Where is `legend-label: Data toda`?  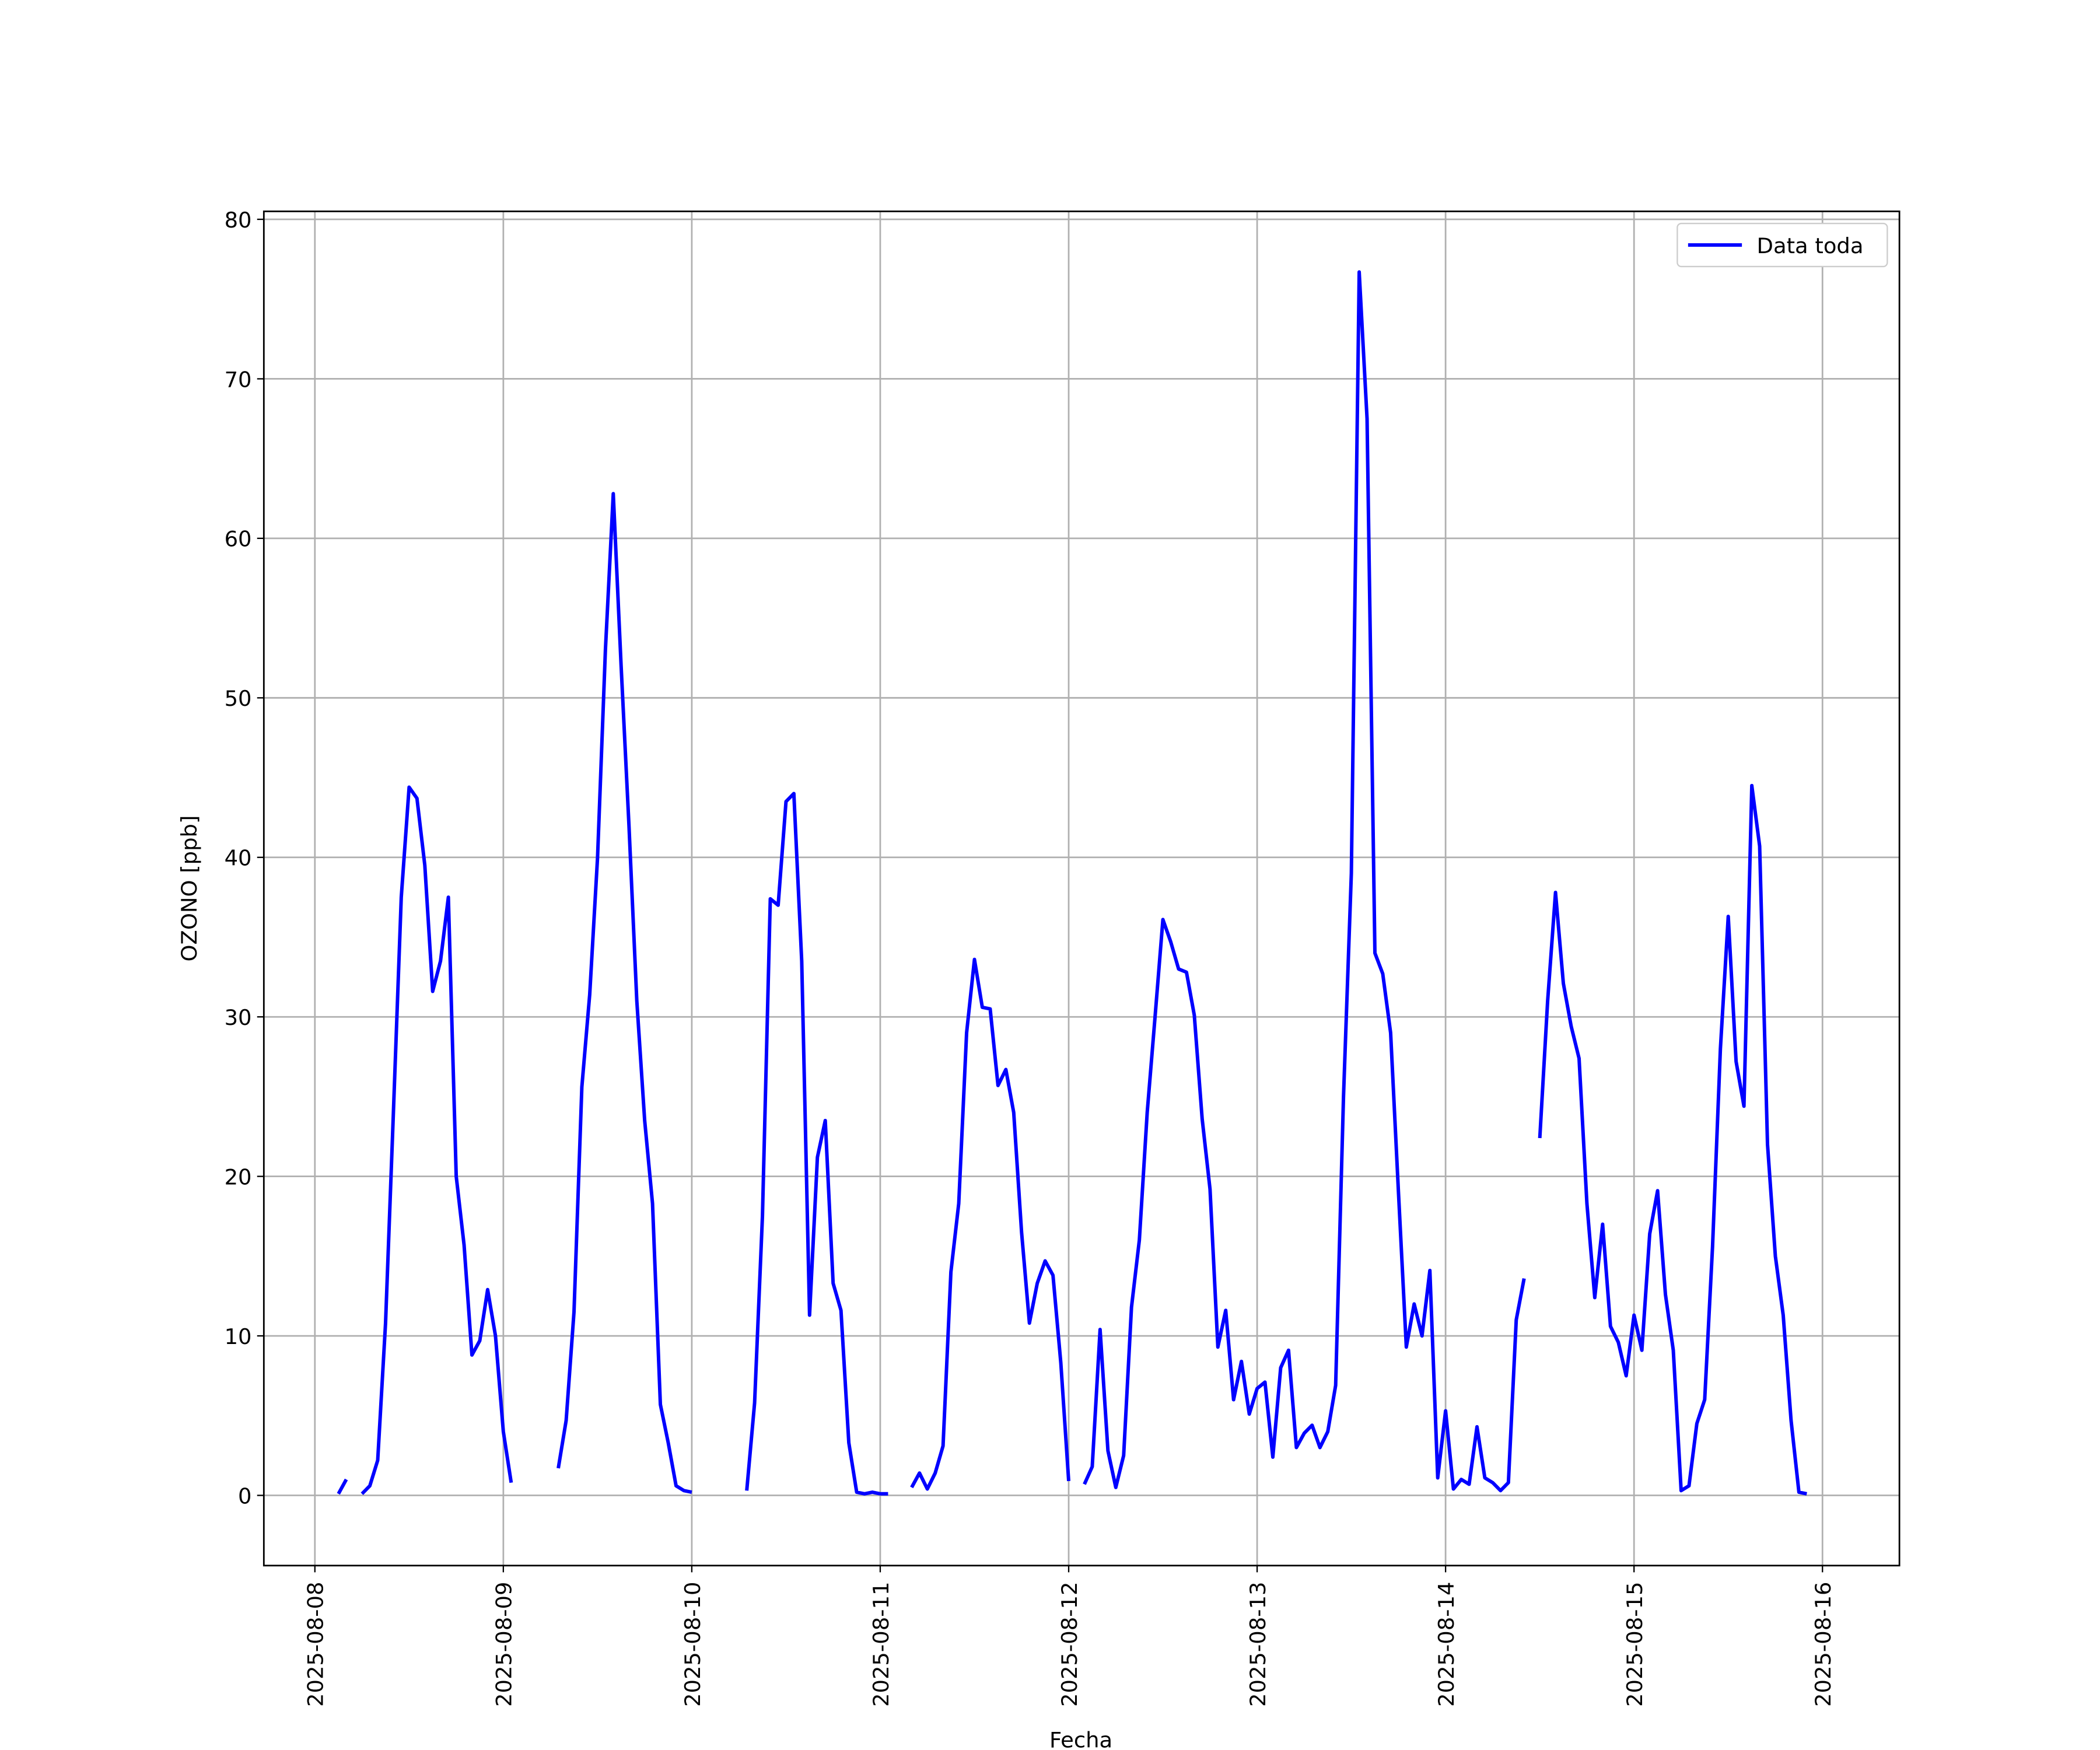 legend-label: Data toda is located at coordinates (1810, 245).